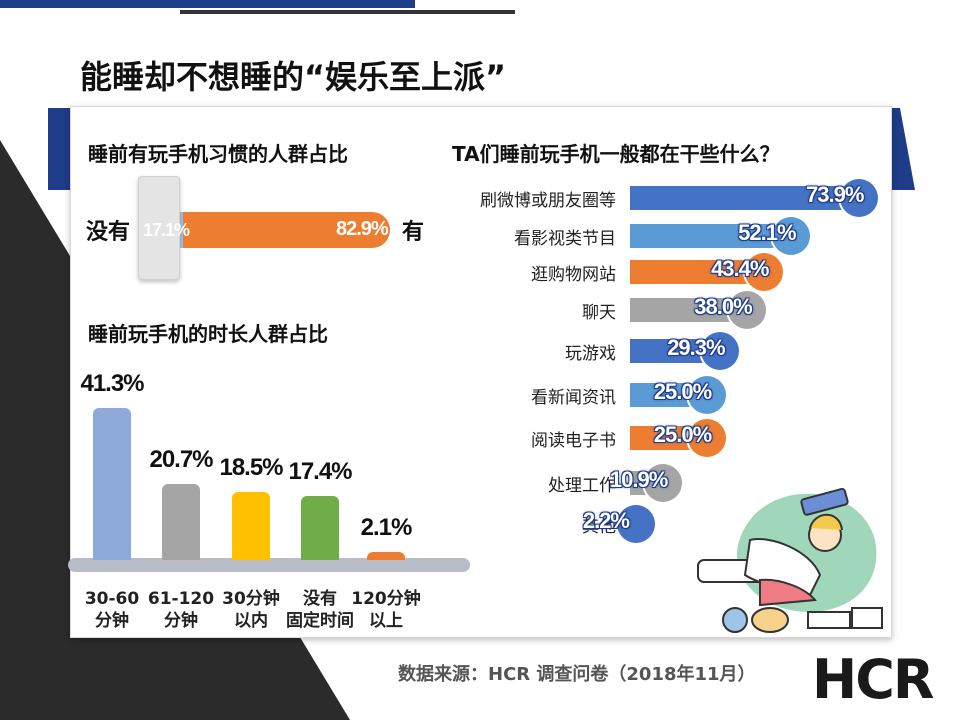 Image resolution: width=960 pixels, height=720 pixels. I want to click on habit-label-yes: 有, so click(413, 232).